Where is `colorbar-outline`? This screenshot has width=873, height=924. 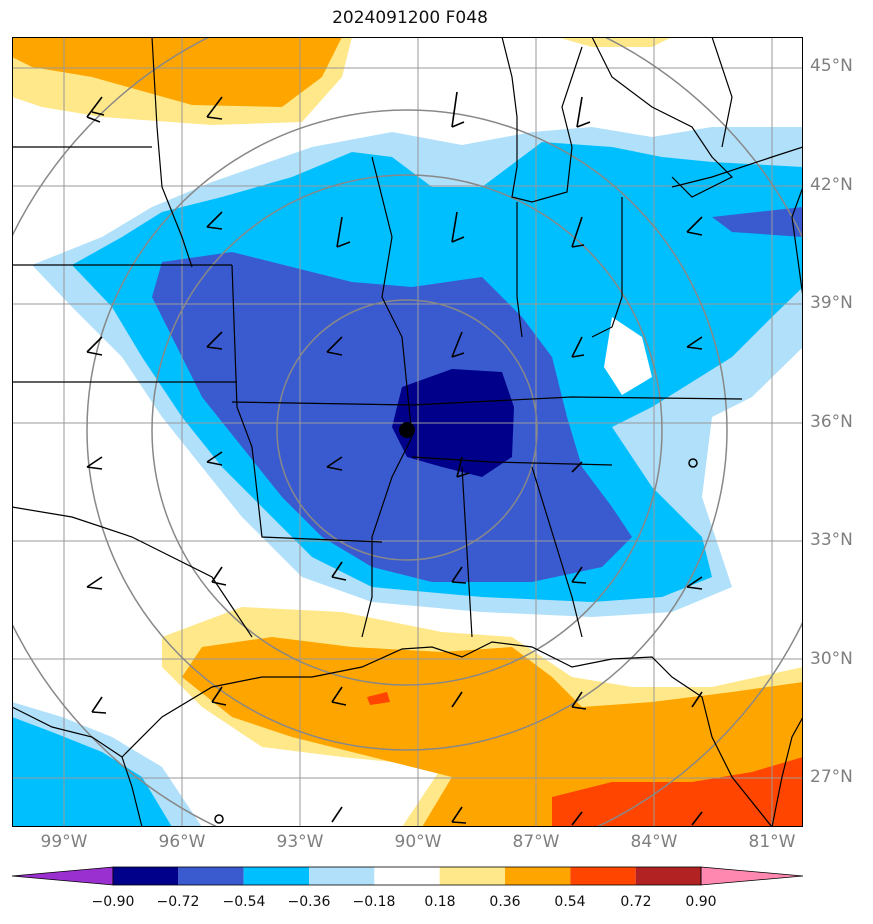
colorbar-outline is located at coordinates (407, 876).